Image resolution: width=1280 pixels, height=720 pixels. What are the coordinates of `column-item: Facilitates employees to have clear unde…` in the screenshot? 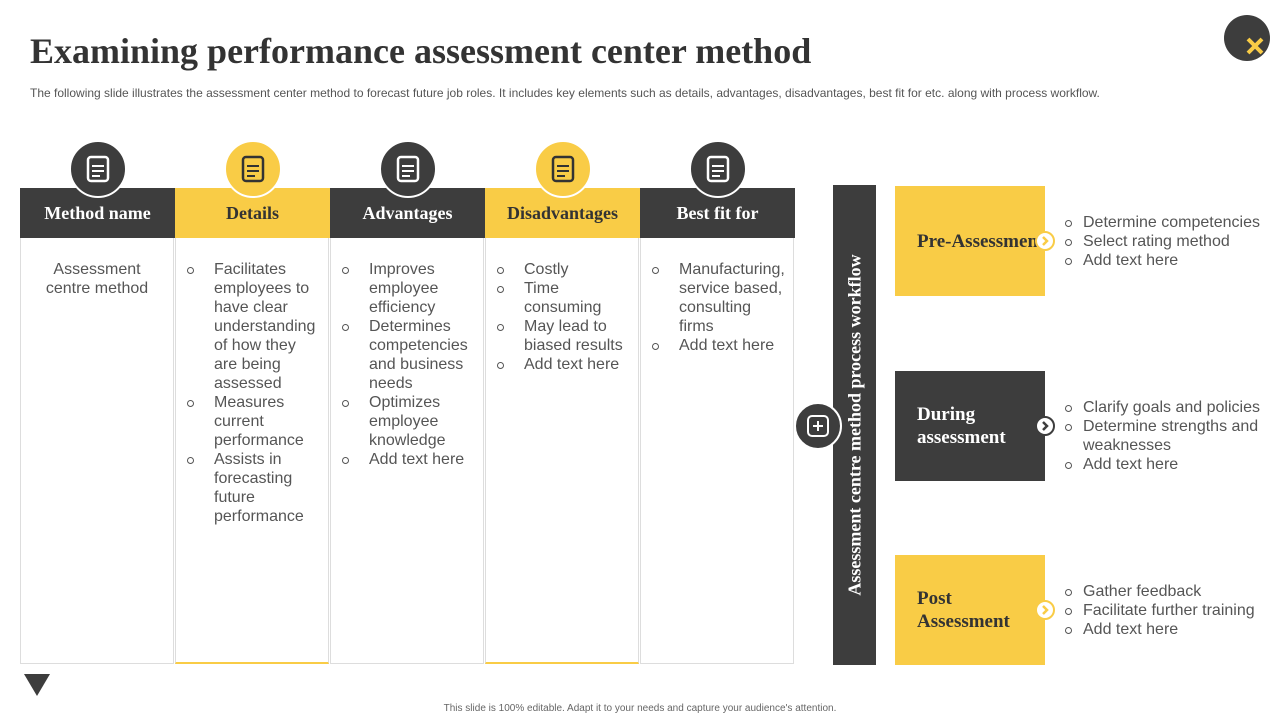 It's located at (252, 326).